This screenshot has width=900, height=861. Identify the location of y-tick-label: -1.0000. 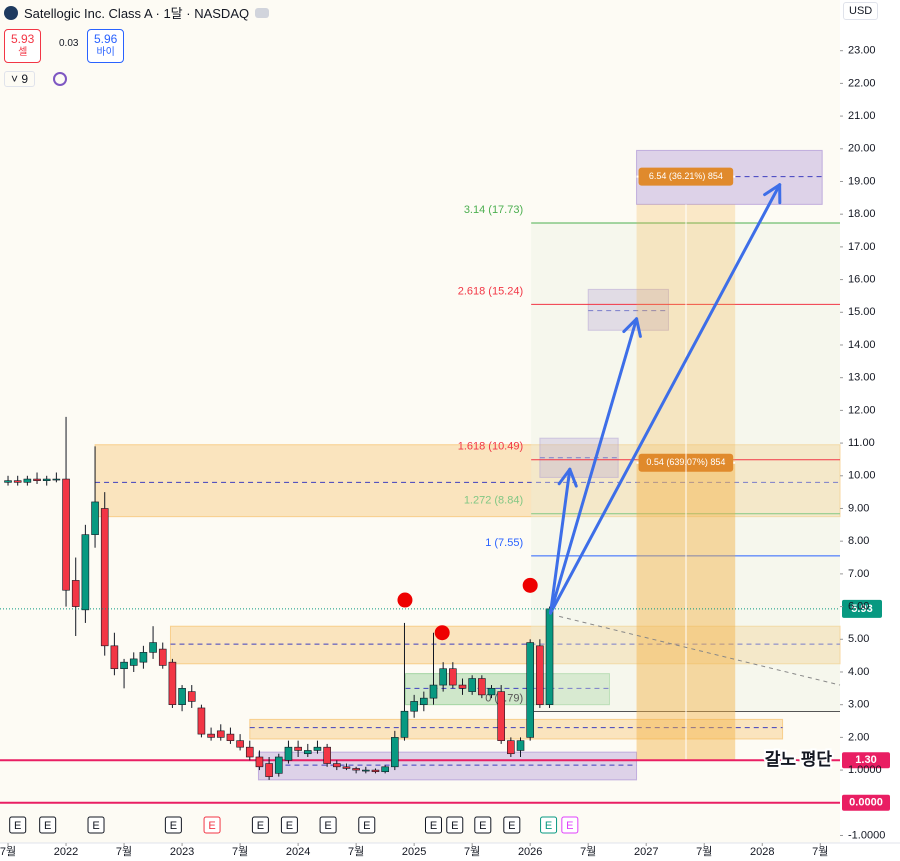
(866, 835).